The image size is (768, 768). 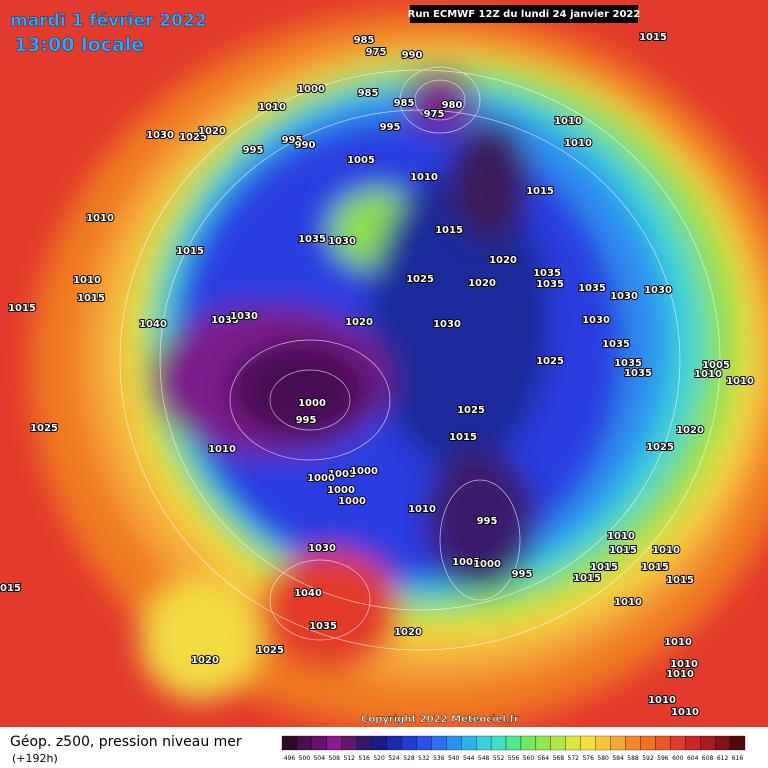 I want to click on copyright: Copyright 2022 Meteociel.fr, so click(x=440, y=719).